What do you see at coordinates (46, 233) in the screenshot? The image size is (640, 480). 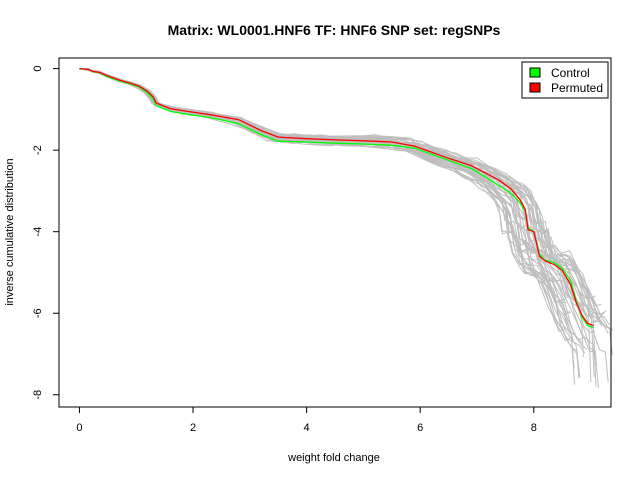 I see `y-axis: 0 -2 -4 -6 -8` at bounding box center [46, 233].